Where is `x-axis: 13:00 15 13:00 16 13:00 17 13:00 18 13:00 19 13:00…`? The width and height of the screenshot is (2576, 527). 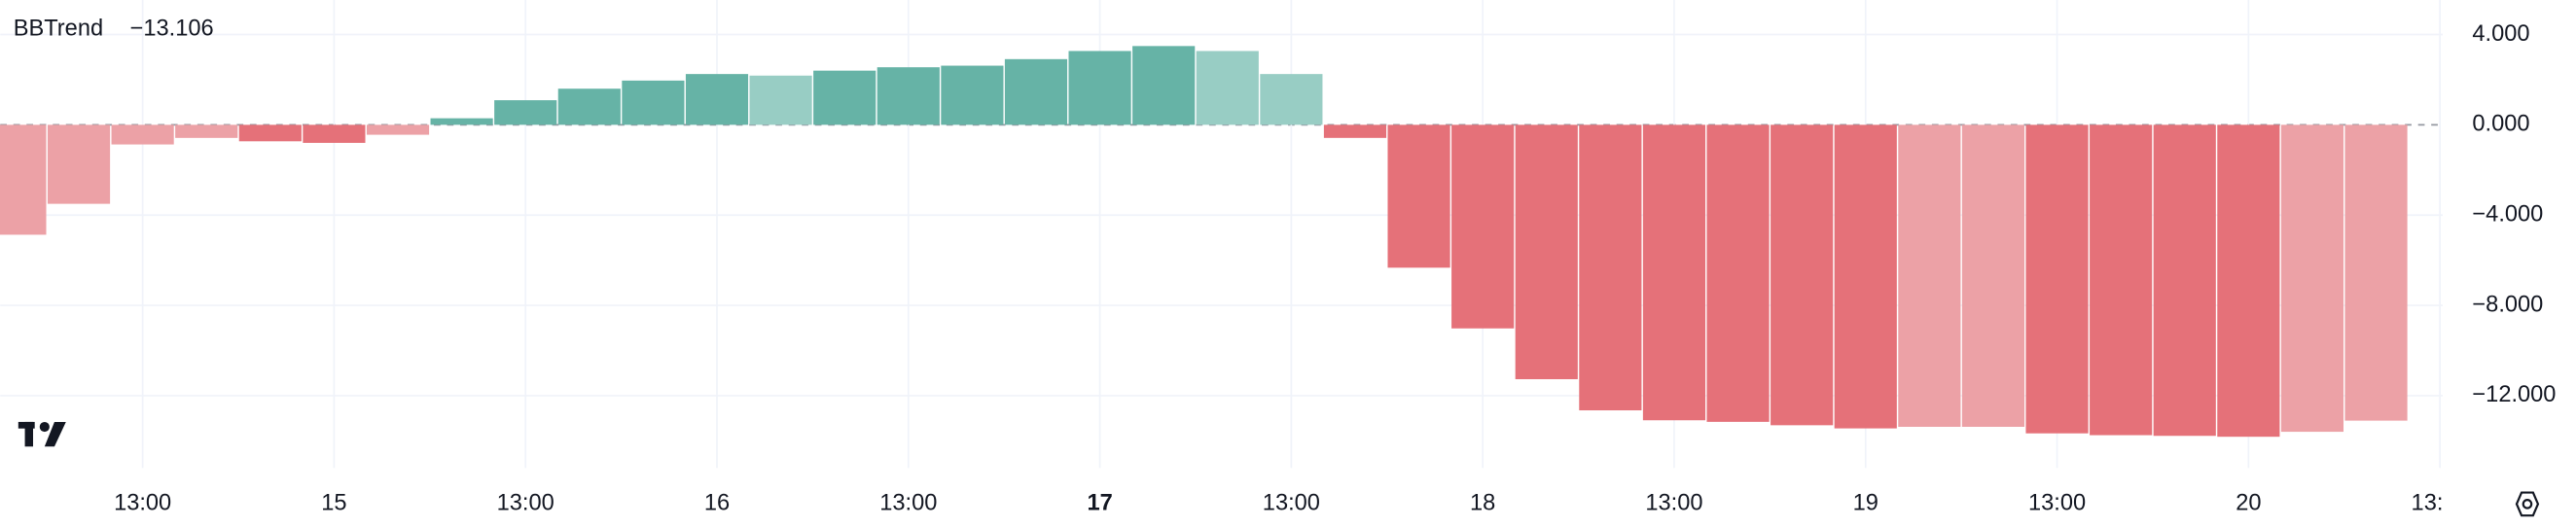
x-axis: 13:00 15 13:00 16 13:00 17 13:00 18 13:00 19 13:00… is located at coordinates (1291, 504).